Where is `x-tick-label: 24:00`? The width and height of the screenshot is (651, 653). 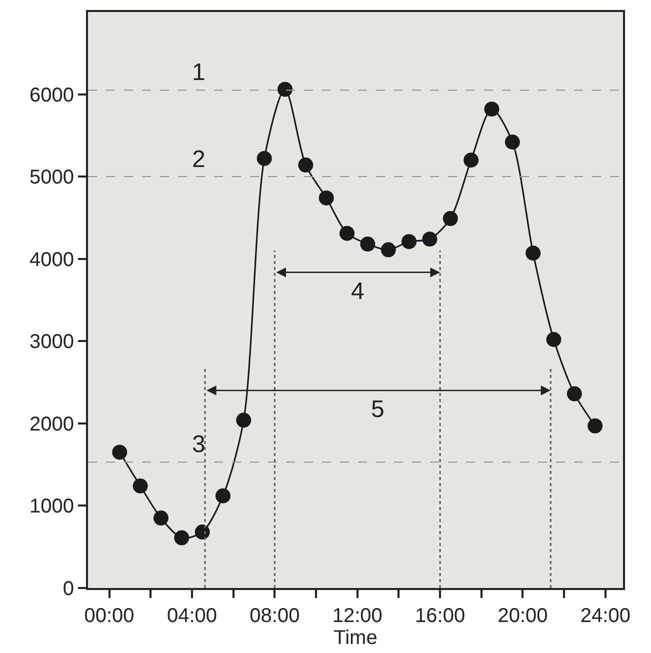 x-tick-label: 24:00 is located at coordinates (605, 616).